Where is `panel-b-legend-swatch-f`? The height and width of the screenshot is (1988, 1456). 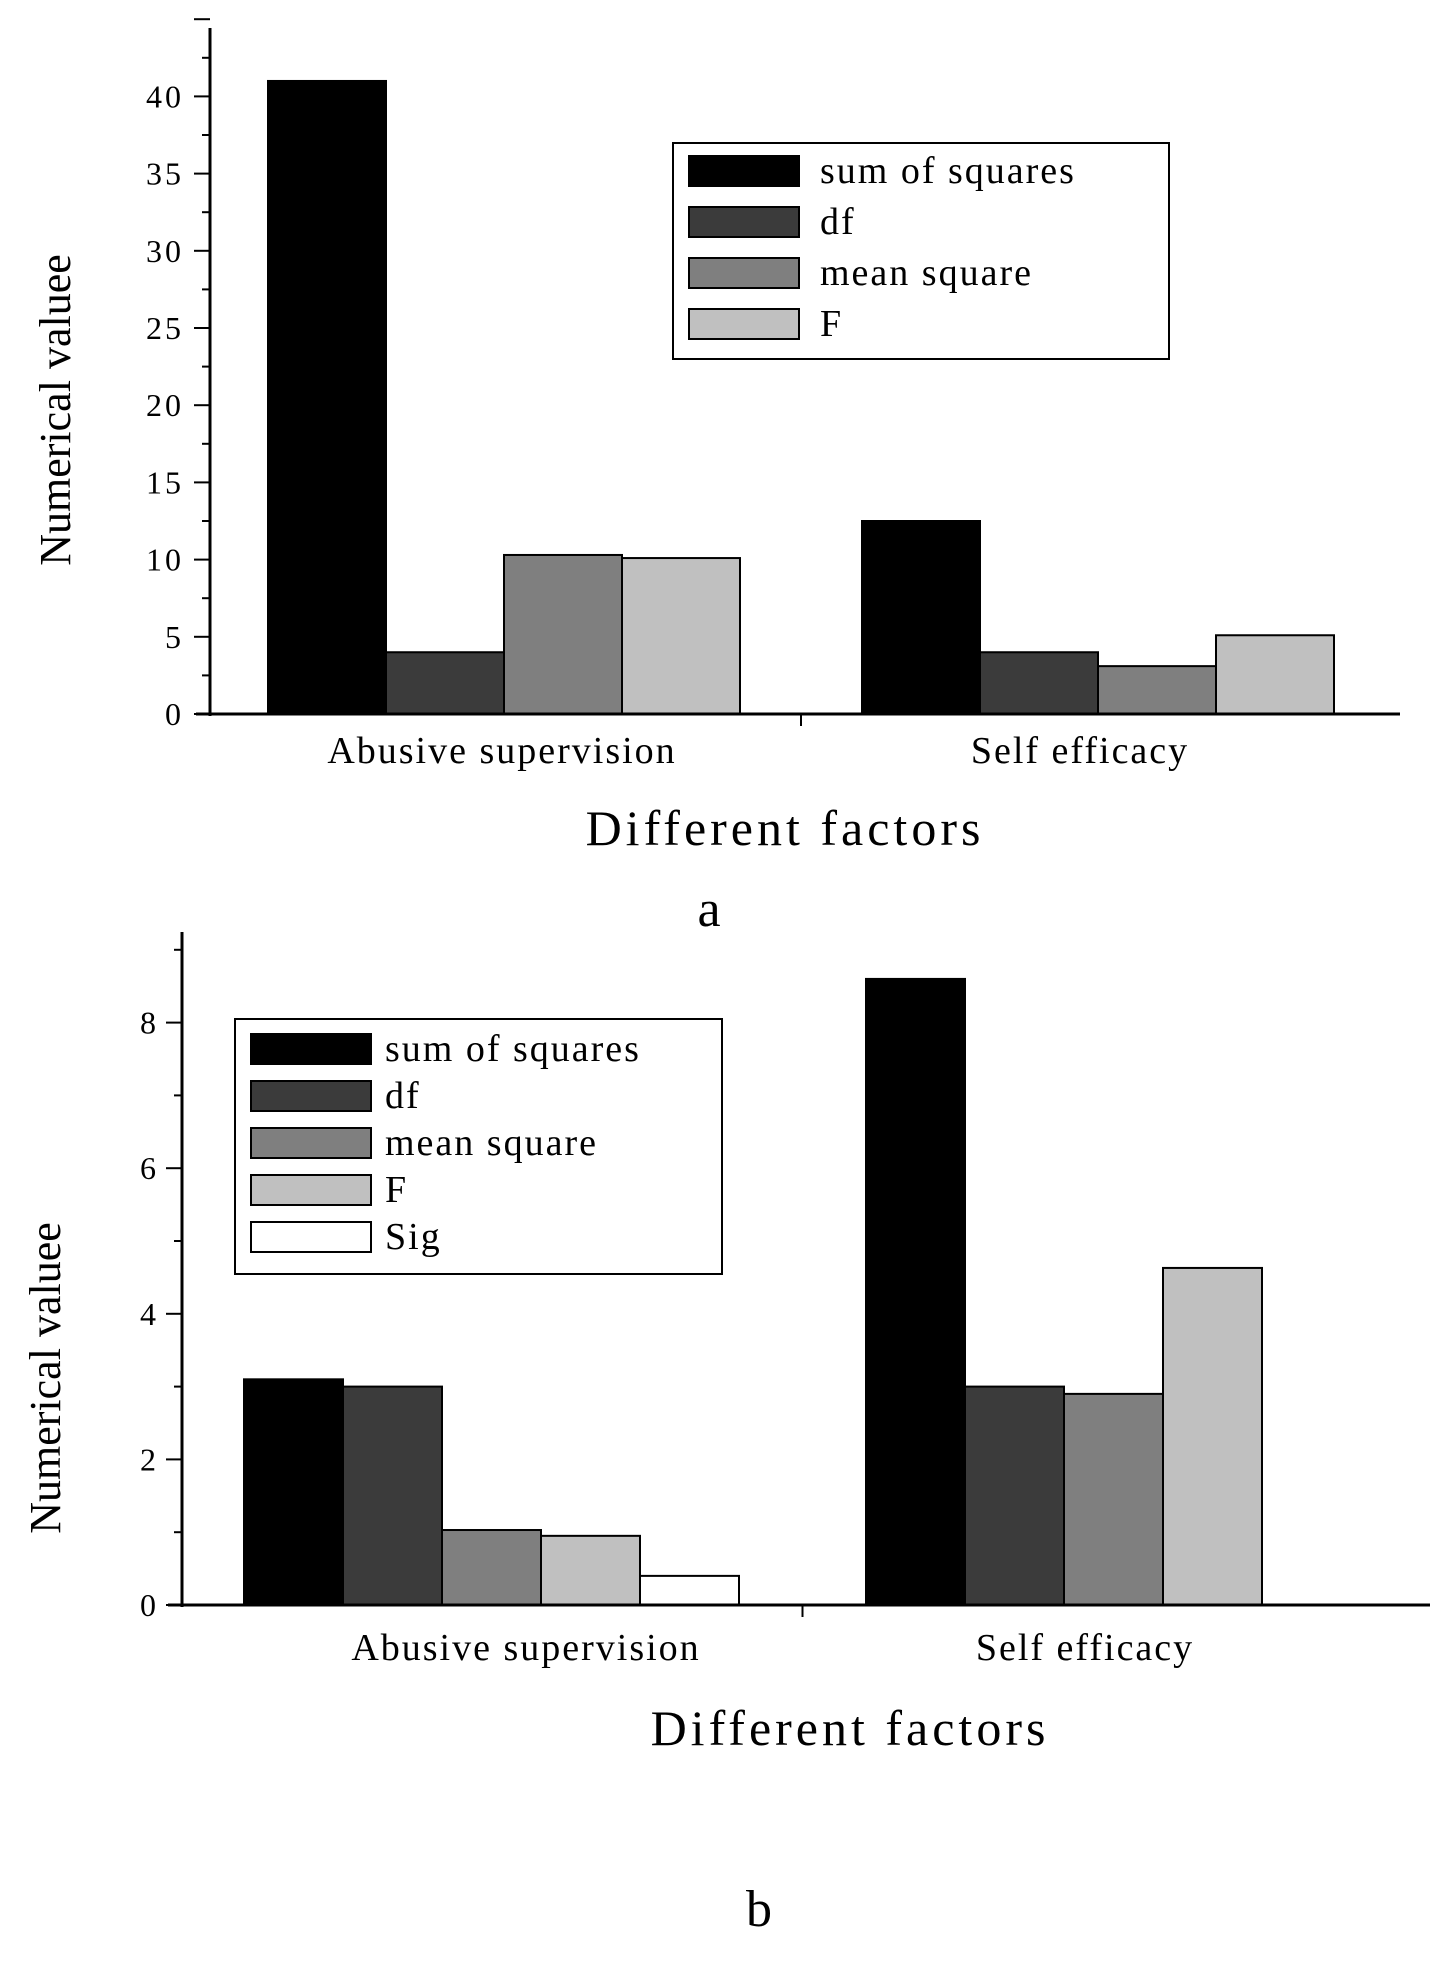 panel-b-legend-swatch-f is located at coordinates (311, 1190).